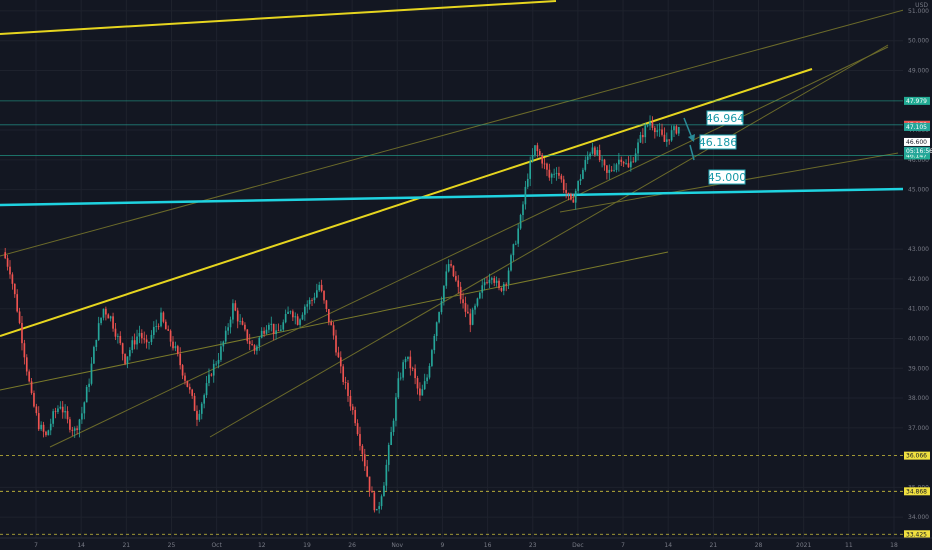 This screenshot has width=932, height=550. I want to click on y-tick-label: 50.000, so click(918, 41).